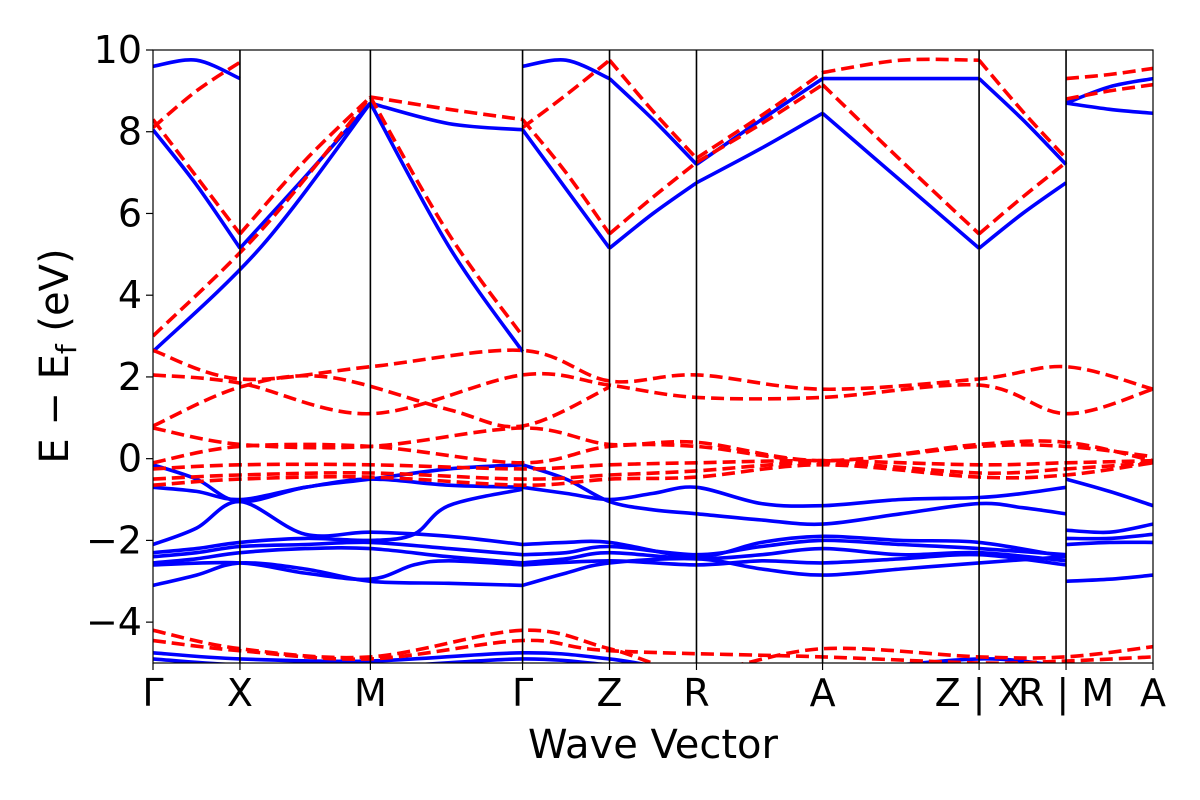 The height and width of the screenshot is (800, 1200). What do you see at coordinates (114, 622) in the screenshot?
I see `y-tick-label-0: −4` at bounding box center [114, 622].